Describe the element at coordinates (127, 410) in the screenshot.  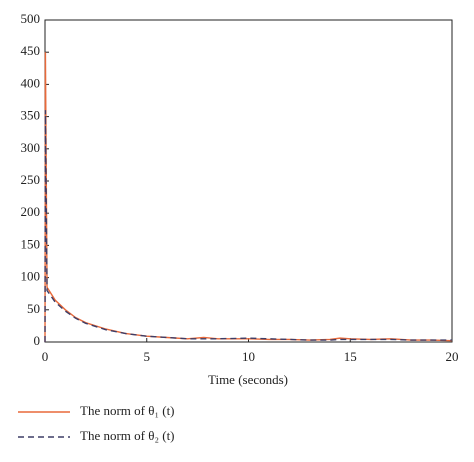
I see `legend-label: The norm of θ₁ (t)` at that location.